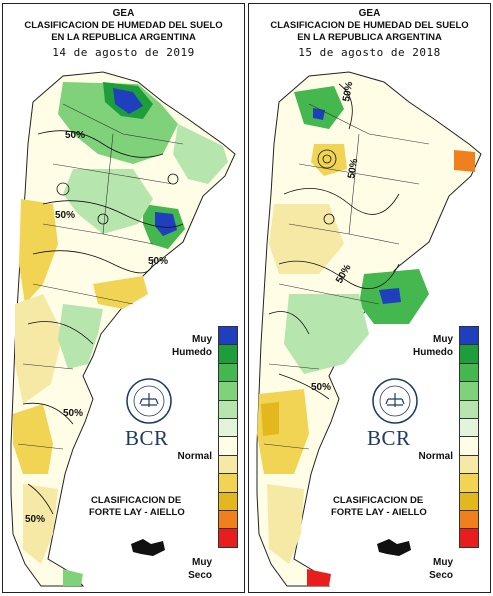  Describe the element at coordinates (285, 524) in the screenshot. I see `moderate-zone-south` at that location.